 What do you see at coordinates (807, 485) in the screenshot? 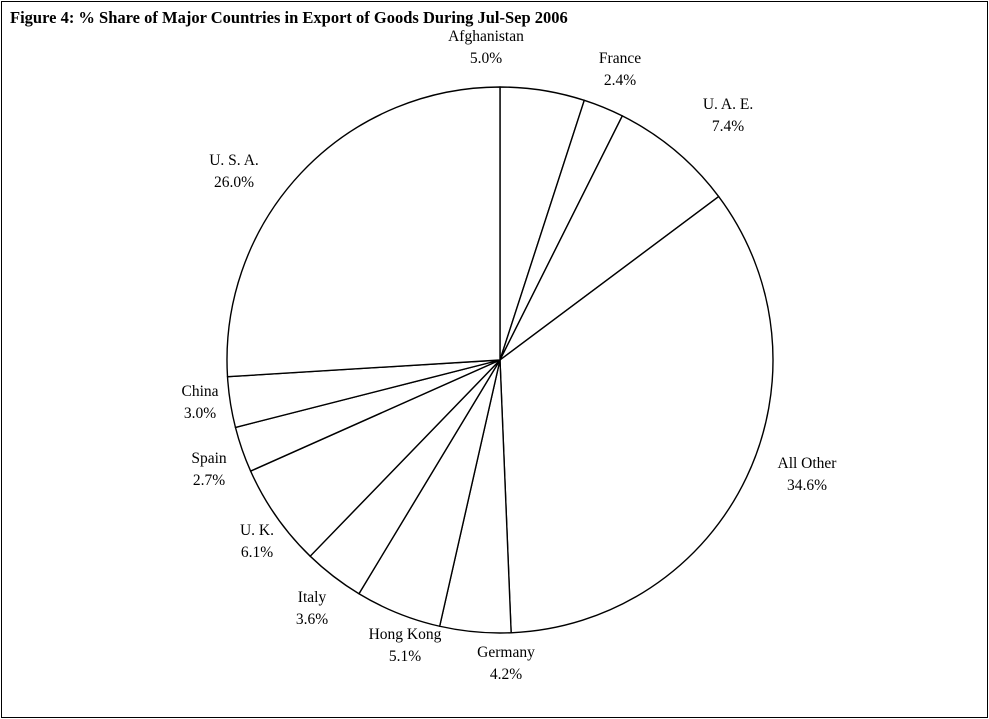
I see `slice-value-label: 34.6%` at bounding box center [807, 485].